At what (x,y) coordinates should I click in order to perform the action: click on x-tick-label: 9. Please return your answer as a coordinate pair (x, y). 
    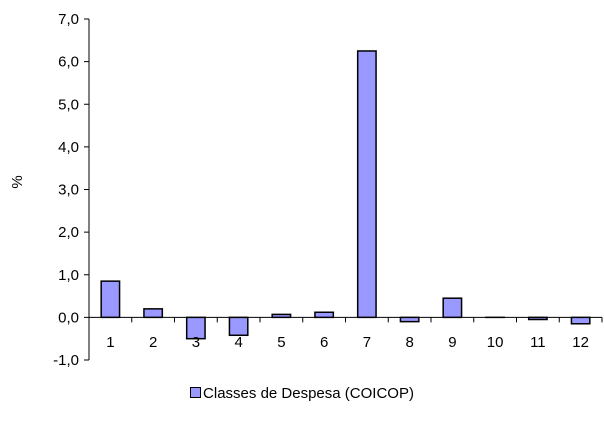
    Looking at the image, I should click on (452, 342).